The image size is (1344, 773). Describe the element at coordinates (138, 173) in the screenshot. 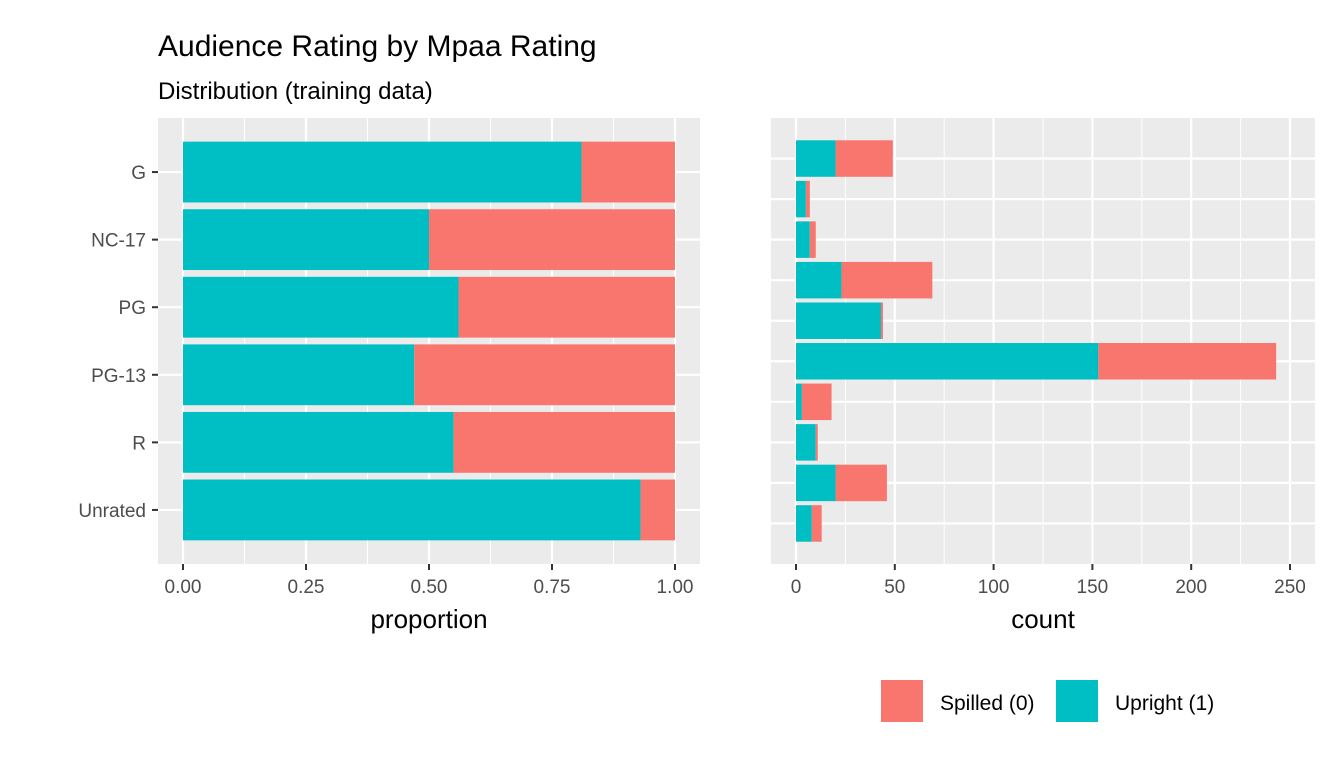

I see `left-y-tick-label: G` at that location.